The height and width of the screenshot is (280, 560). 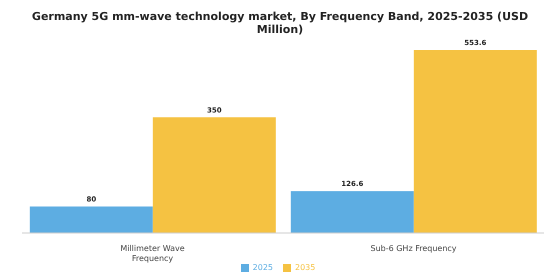 I want to click on legend-label: 2025, so click(x=262, y=267).